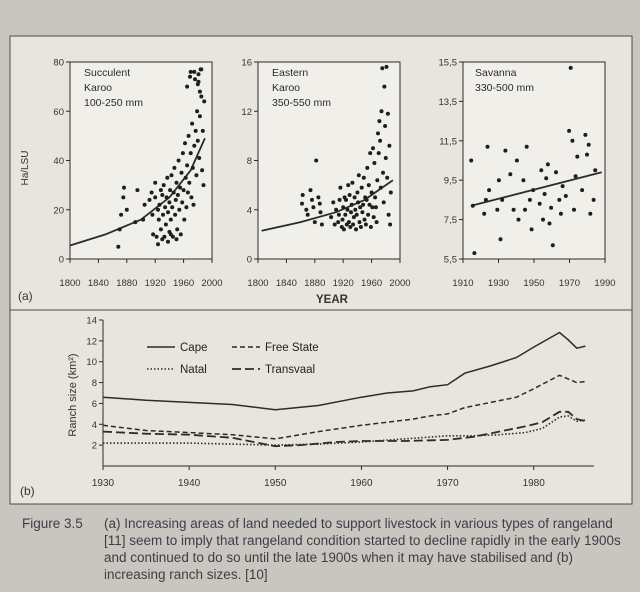 The image size is (640, 592). Describe the element at coordinates (314, 283) in the screenshot. I see `subplot-2-x-tick-label: 1880` at that location.